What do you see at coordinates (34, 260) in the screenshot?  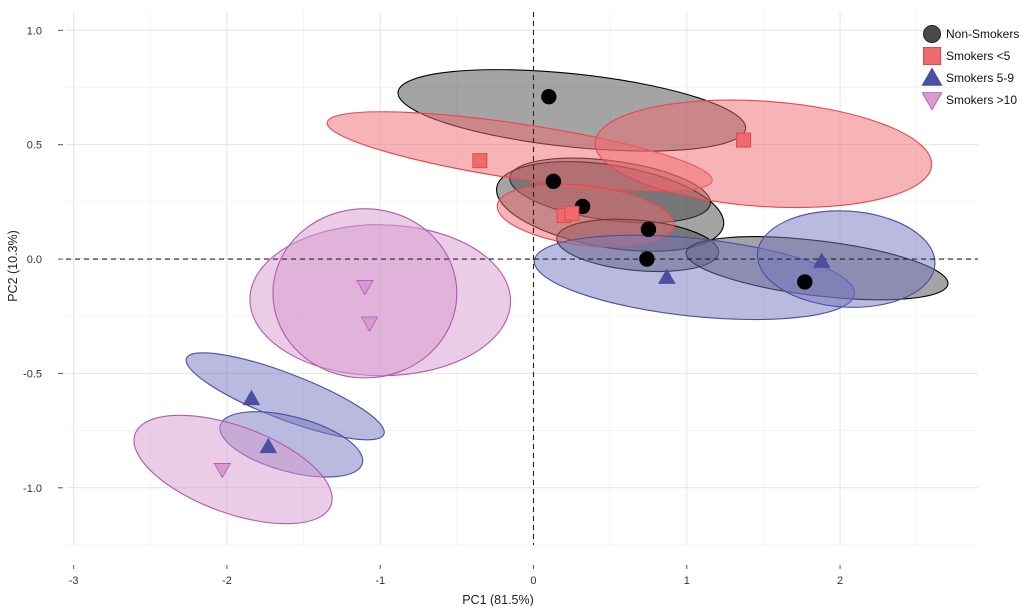 I see `y-tick-label: 0.0` at bounding box center [34, 260].